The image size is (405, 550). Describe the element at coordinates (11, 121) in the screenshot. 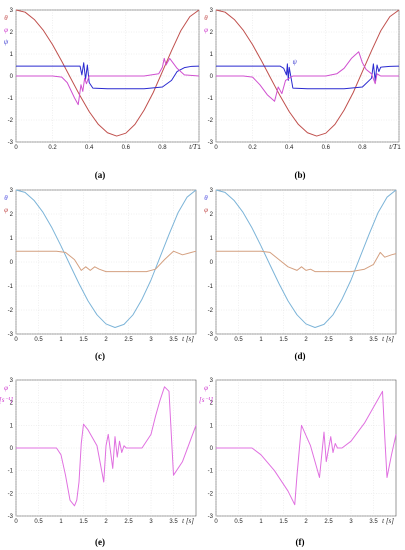

I see `y-tick-label-a: -2` at that location.